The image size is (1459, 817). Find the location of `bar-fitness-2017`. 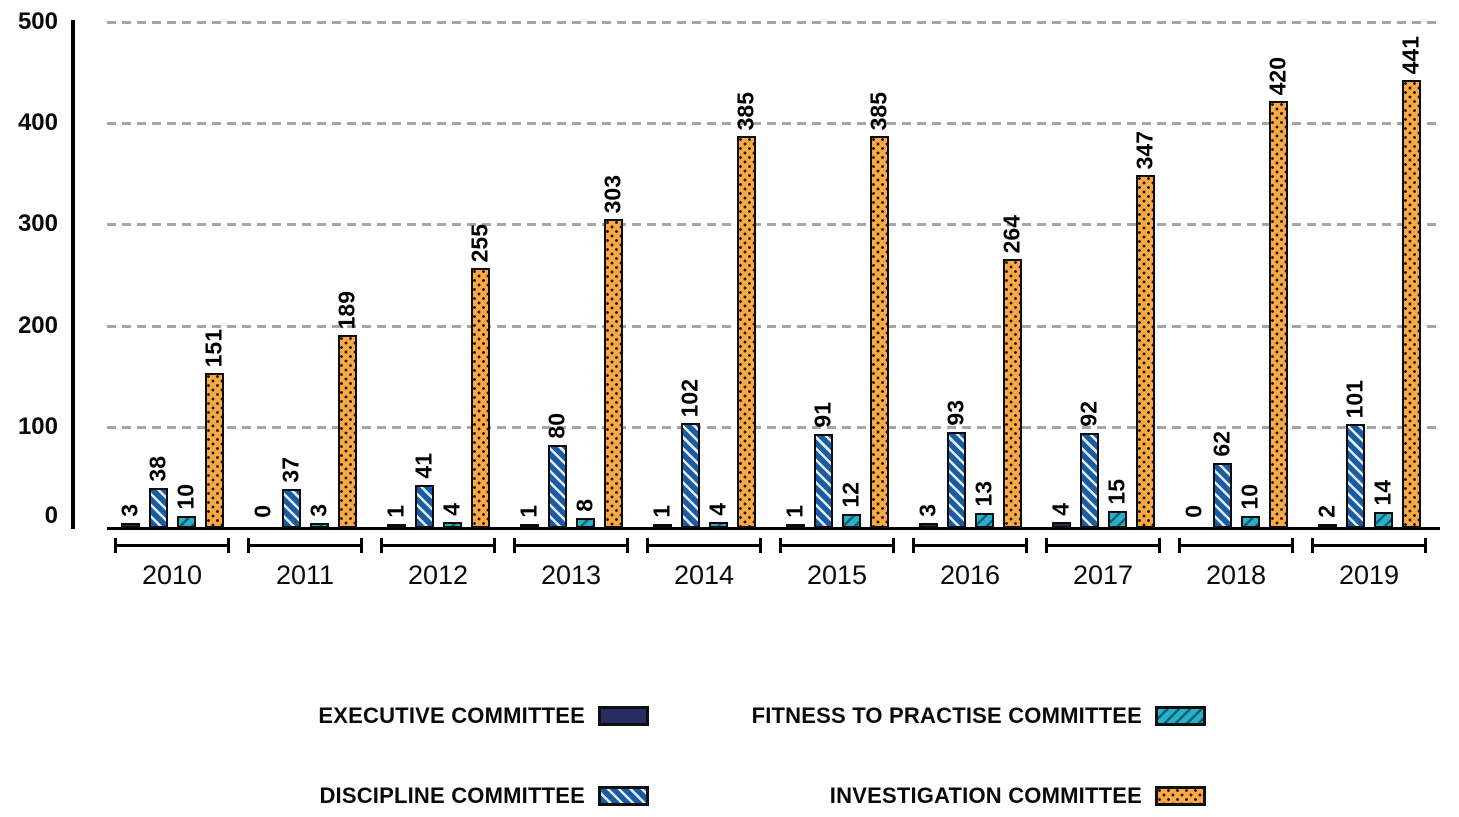

bar-fitness-2017 is located at coordinates (1117, 519).